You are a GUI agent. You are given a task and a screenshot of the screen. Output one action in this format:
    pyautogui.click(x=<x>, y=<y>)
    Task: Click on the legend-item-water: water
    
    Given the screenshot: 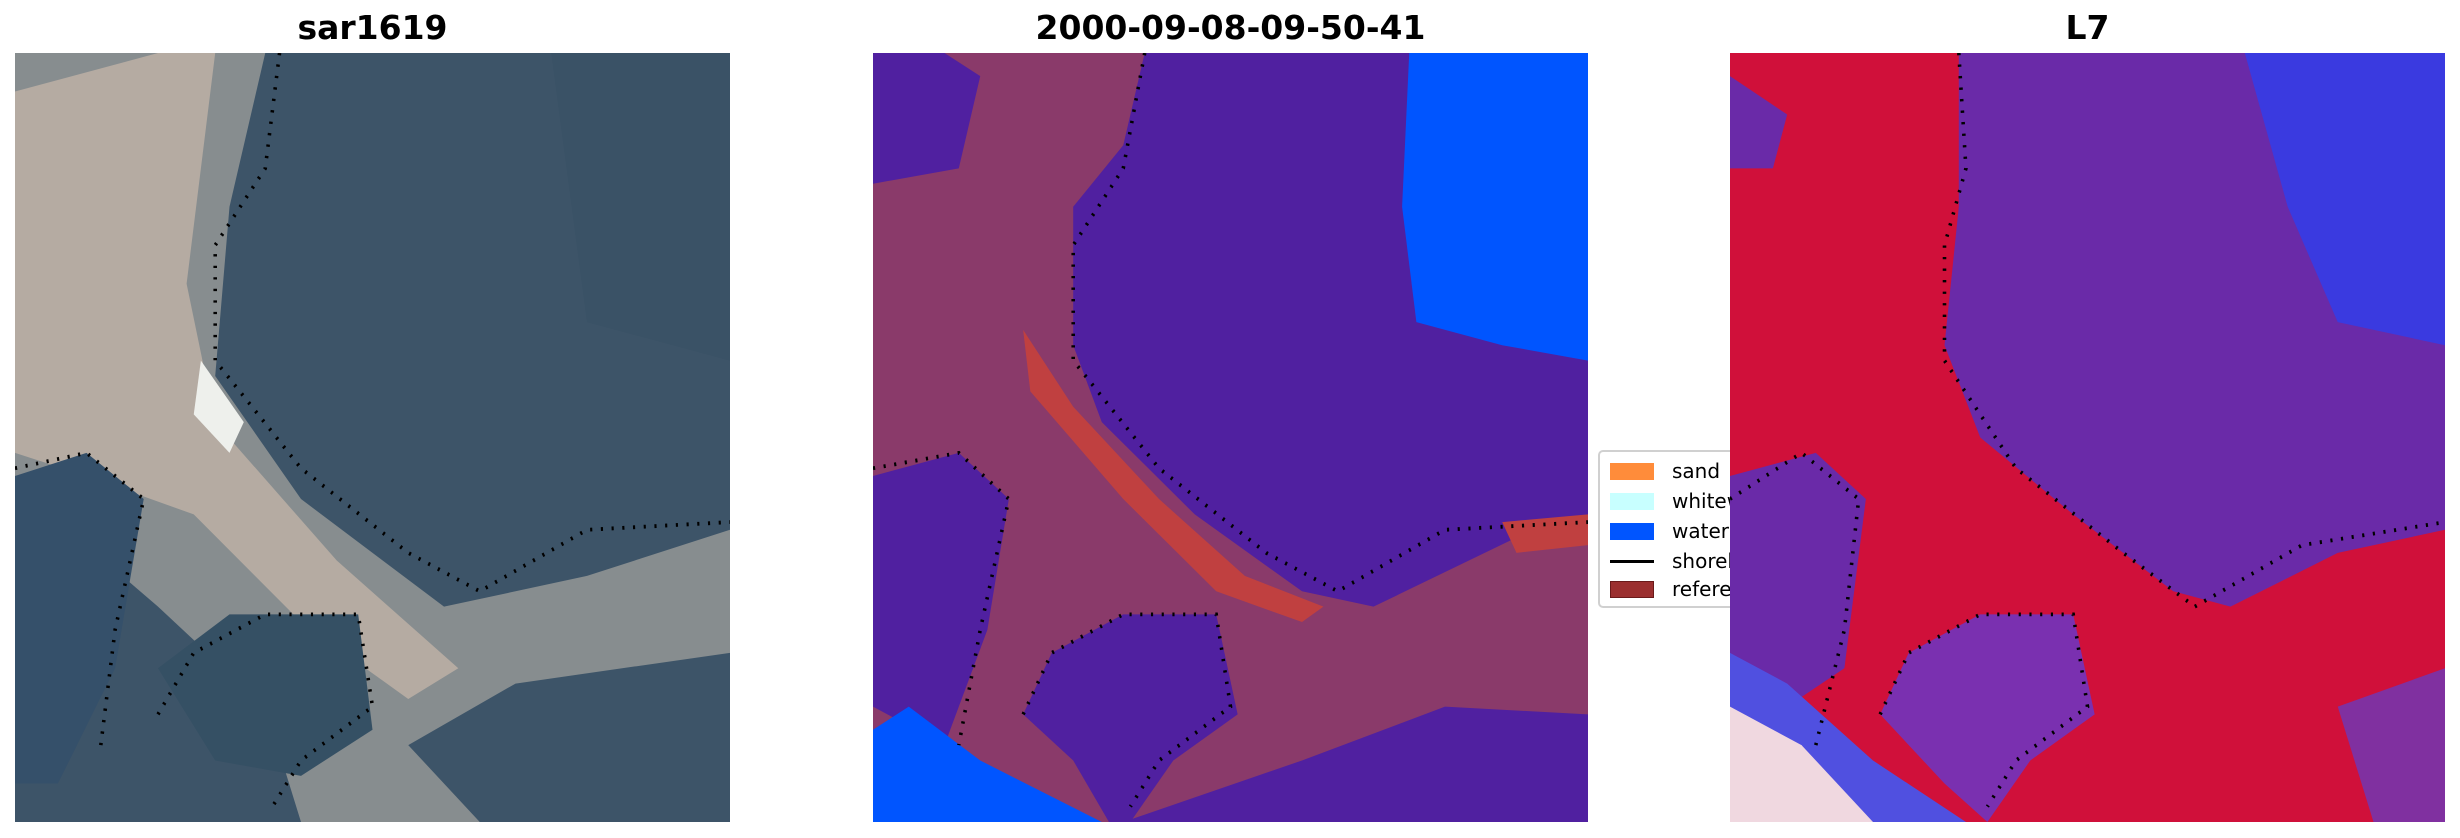 What is the action you would take?
    pyautogui.click(x=1669, y=531)
    